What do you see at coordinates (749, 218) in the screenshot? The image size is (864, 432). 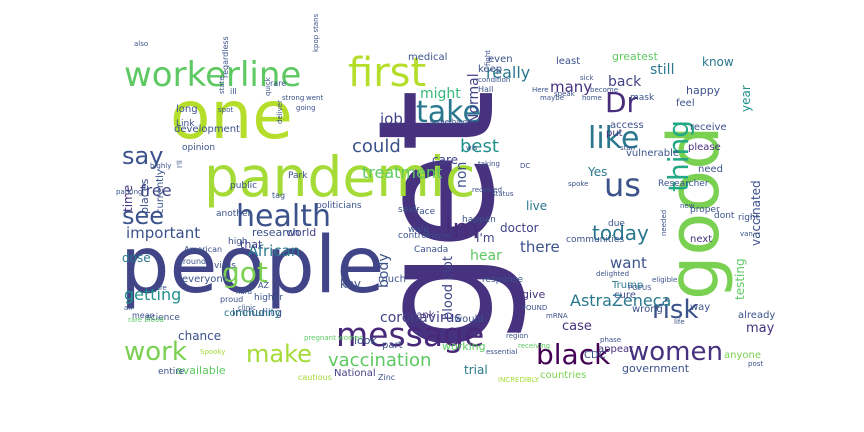 I see `word-right: right` at bounding box center [749, 218].